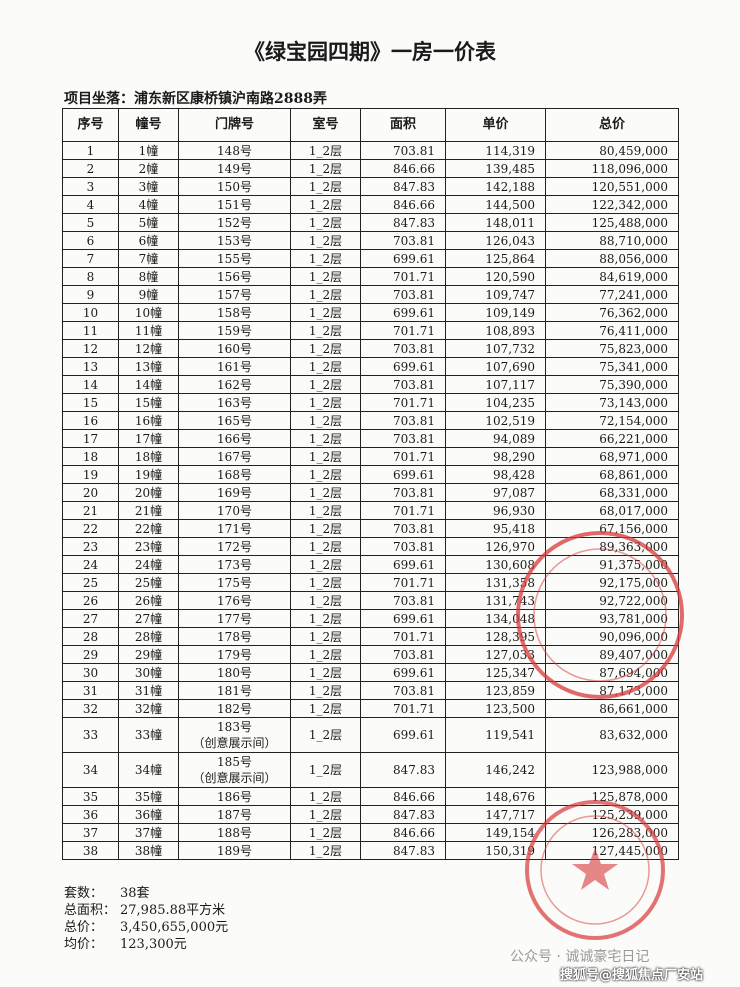 The width and height of the screenshot is (740, 987). Describe the element at coordinates (148, 125) in the screenshot. I see `header-cell: 幢号` at that location.